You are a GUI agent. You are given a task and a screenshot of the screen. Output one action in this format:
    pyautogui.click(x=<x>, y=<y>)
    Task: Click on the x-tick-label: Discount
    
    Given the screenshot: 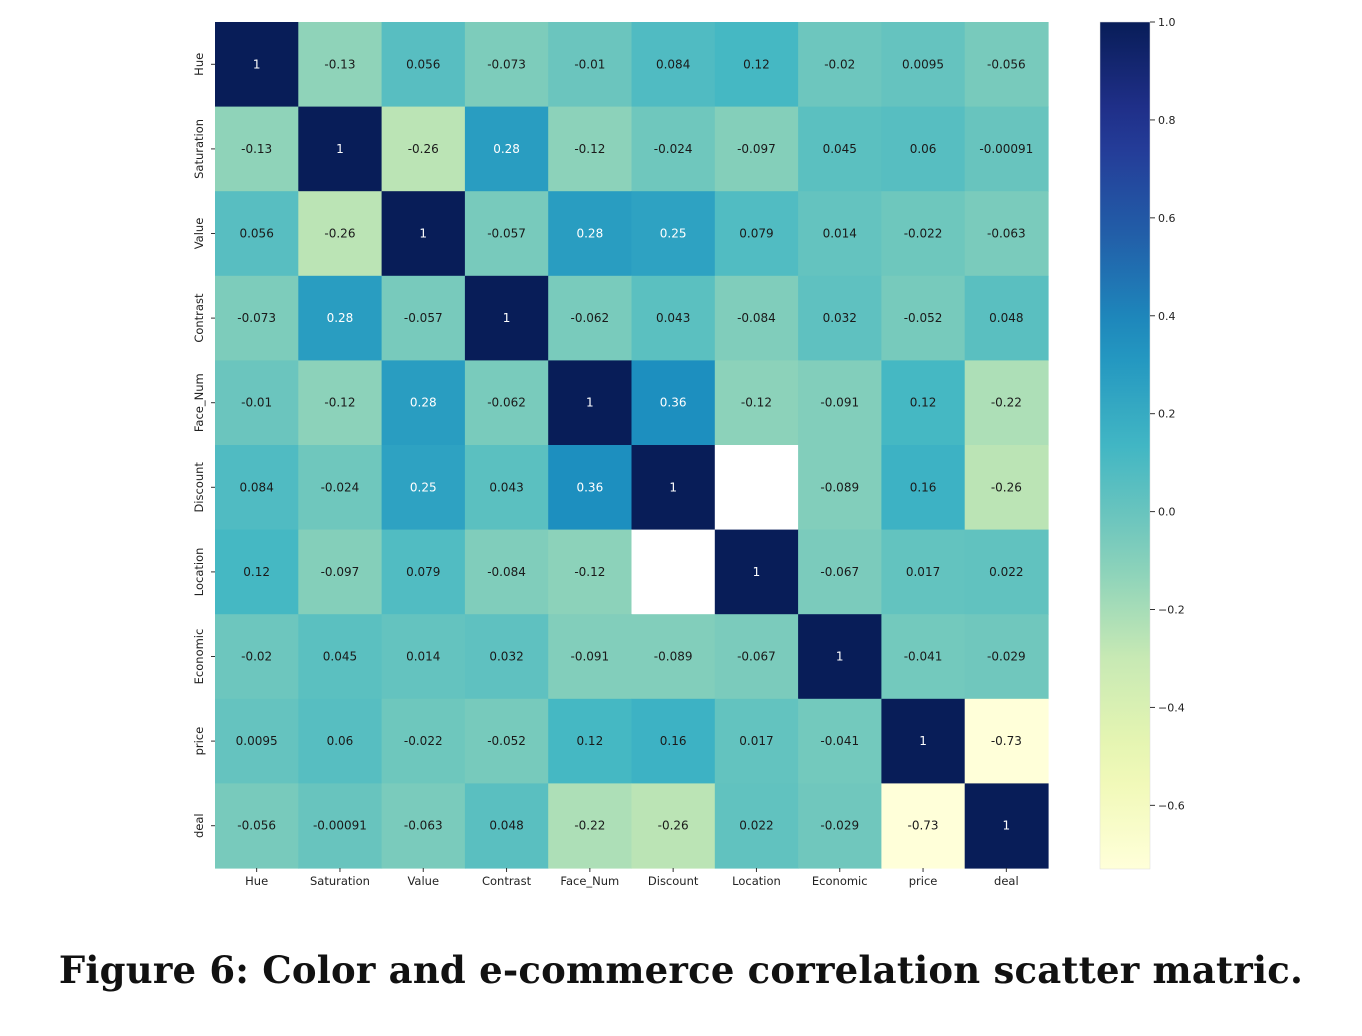 What is the action you would take?
    pyautogui.click(x=673, y=881)
    